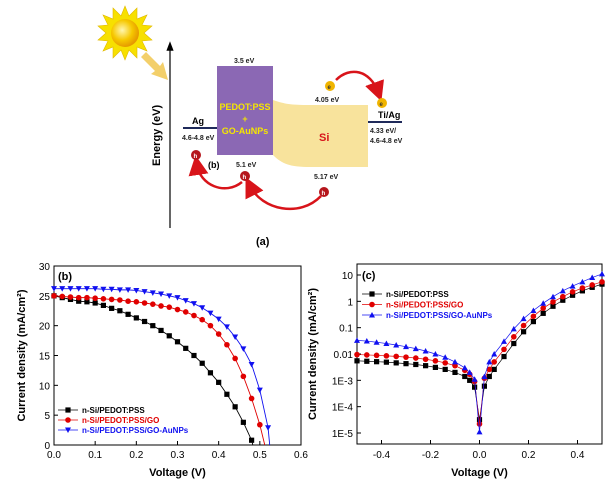 The image size is (612, 483). Describe the element at coordinates (389, 115) in the screenshot. I see `tiag-label: Ti/Ag` at that location.